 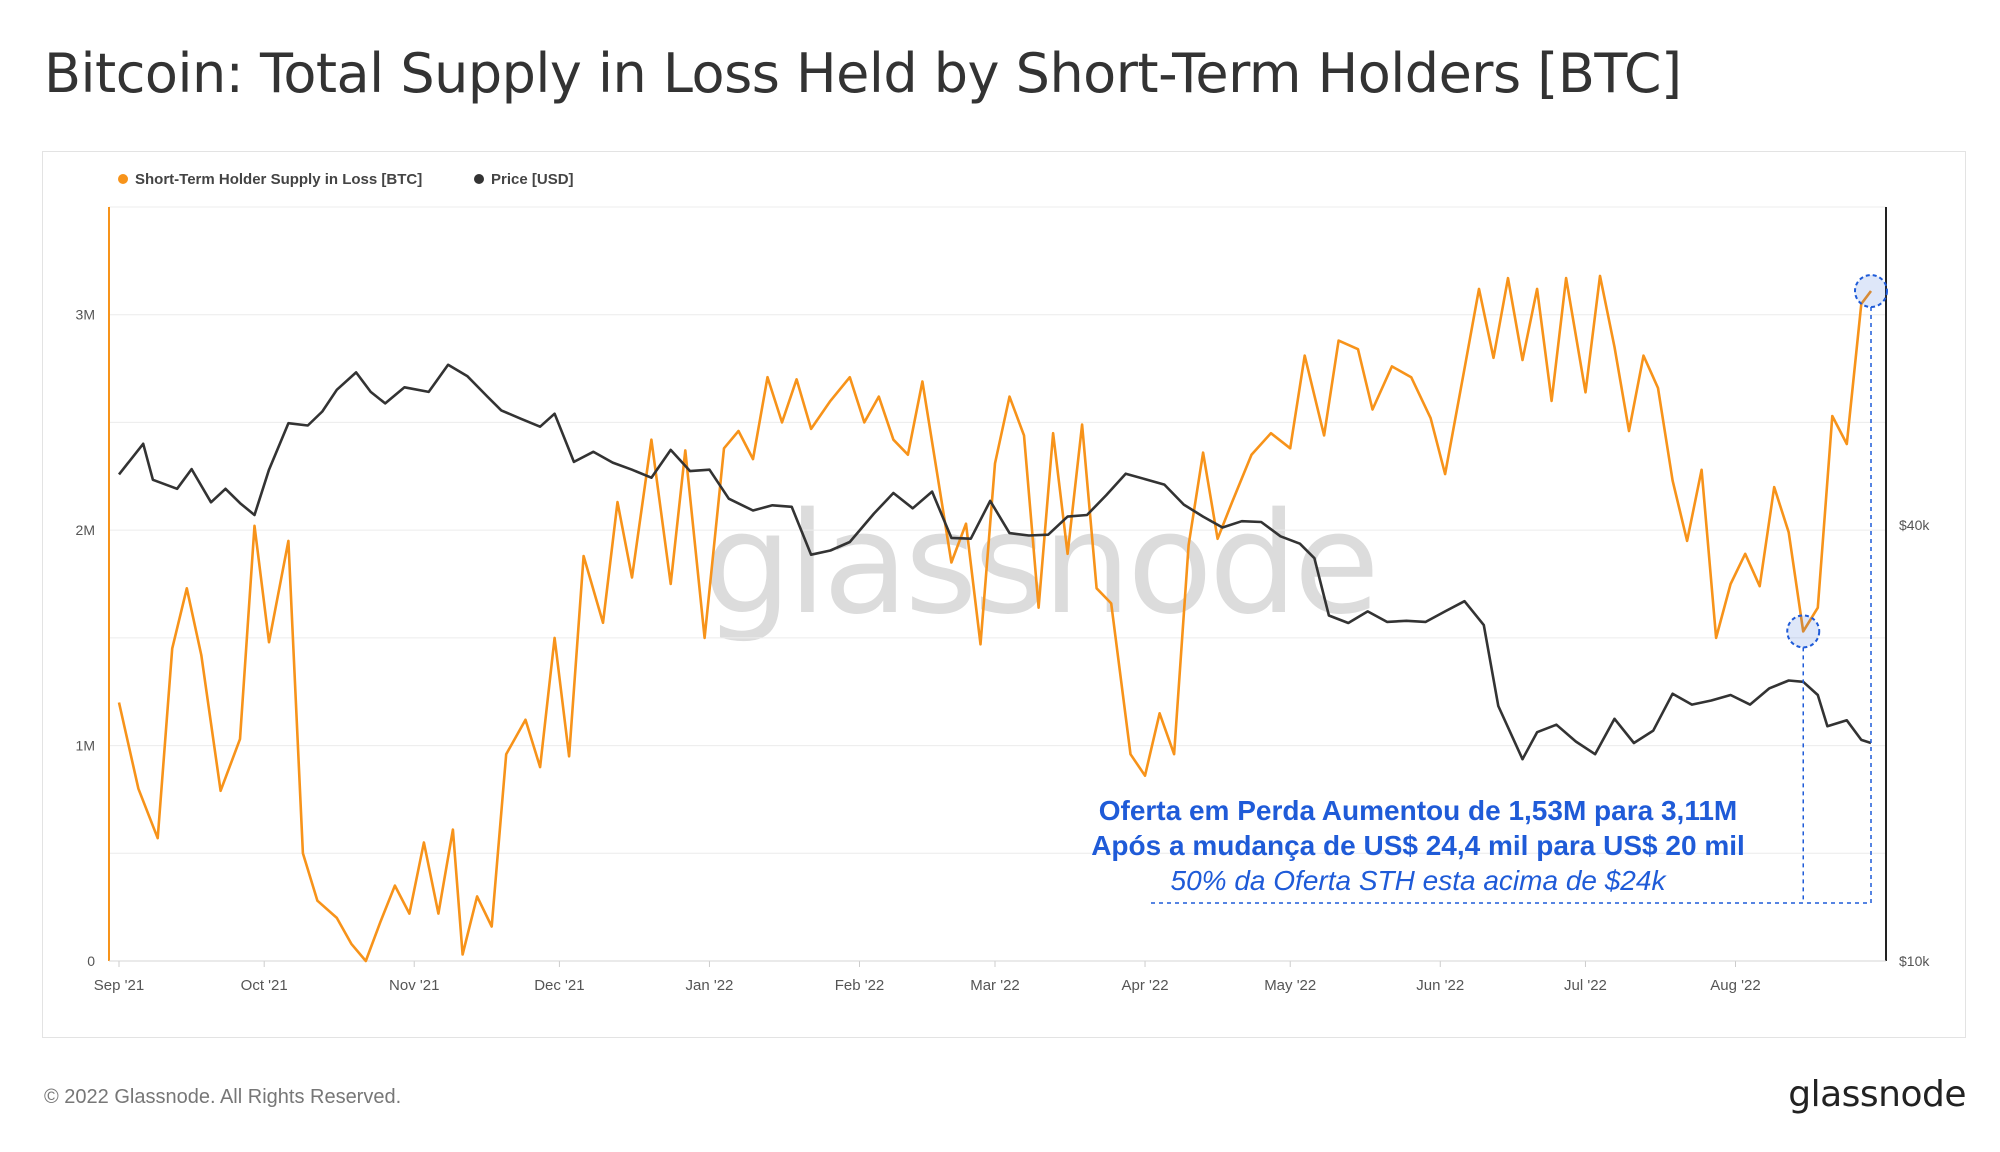 I want to click on y-left-tick-label: 1M, so click(x=85, y=746).